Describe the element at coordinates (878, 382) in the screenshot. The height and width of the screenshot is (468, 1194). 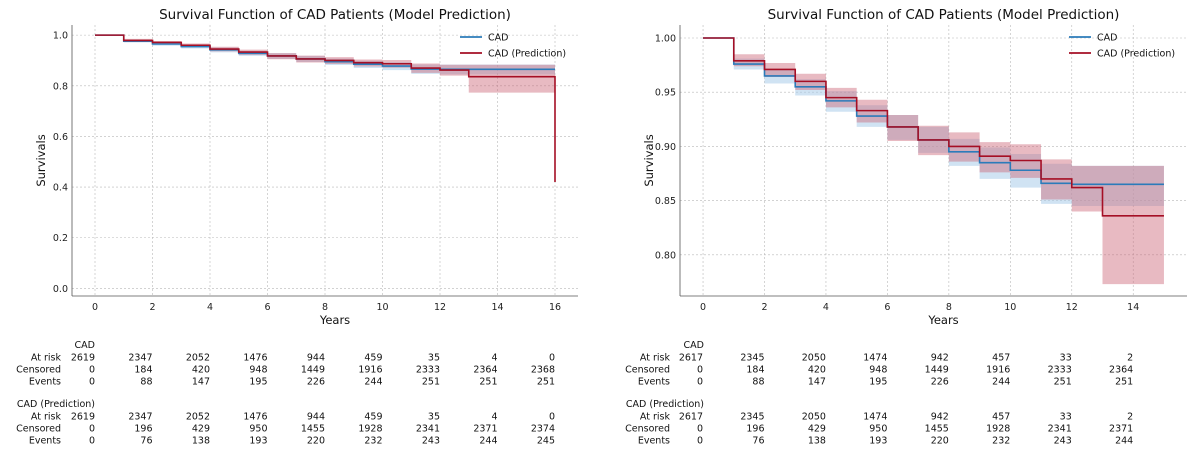
I see `risk-table-cell: 195` at that location.